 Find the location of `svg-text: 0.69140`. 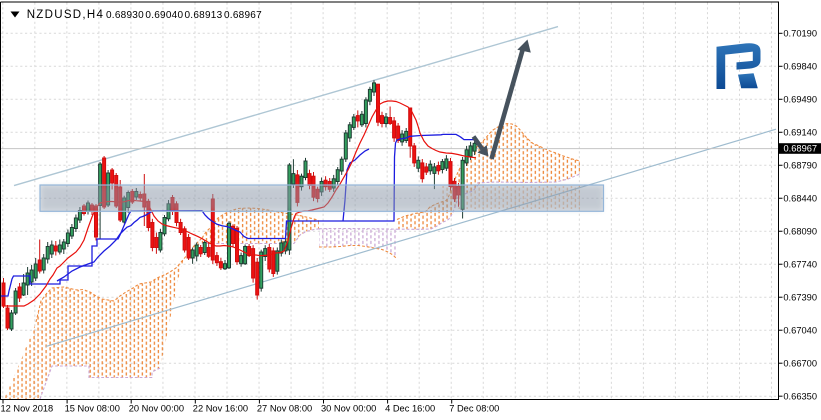

svg-text: 0.69140 is located at coordinates (800, 133).